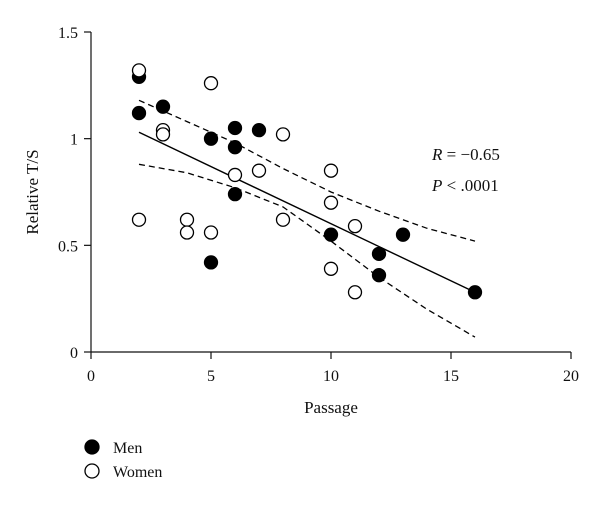 The width and height of the screenshot is (600, 508). I want to click on legend-women-marker, so click(92, 471).